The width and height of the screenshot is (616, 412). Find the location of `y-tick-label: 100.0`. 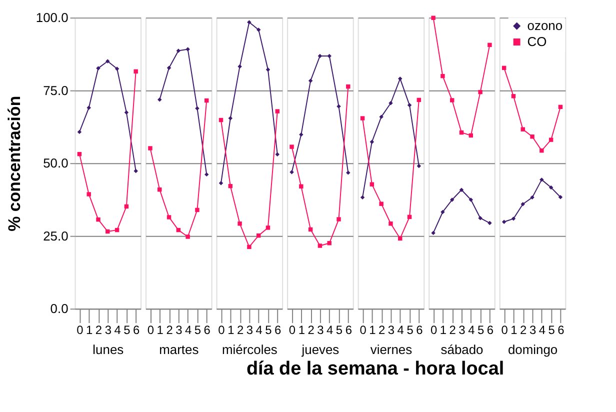

y-tick-label: 100.0 is located at coordinates (52, 18).